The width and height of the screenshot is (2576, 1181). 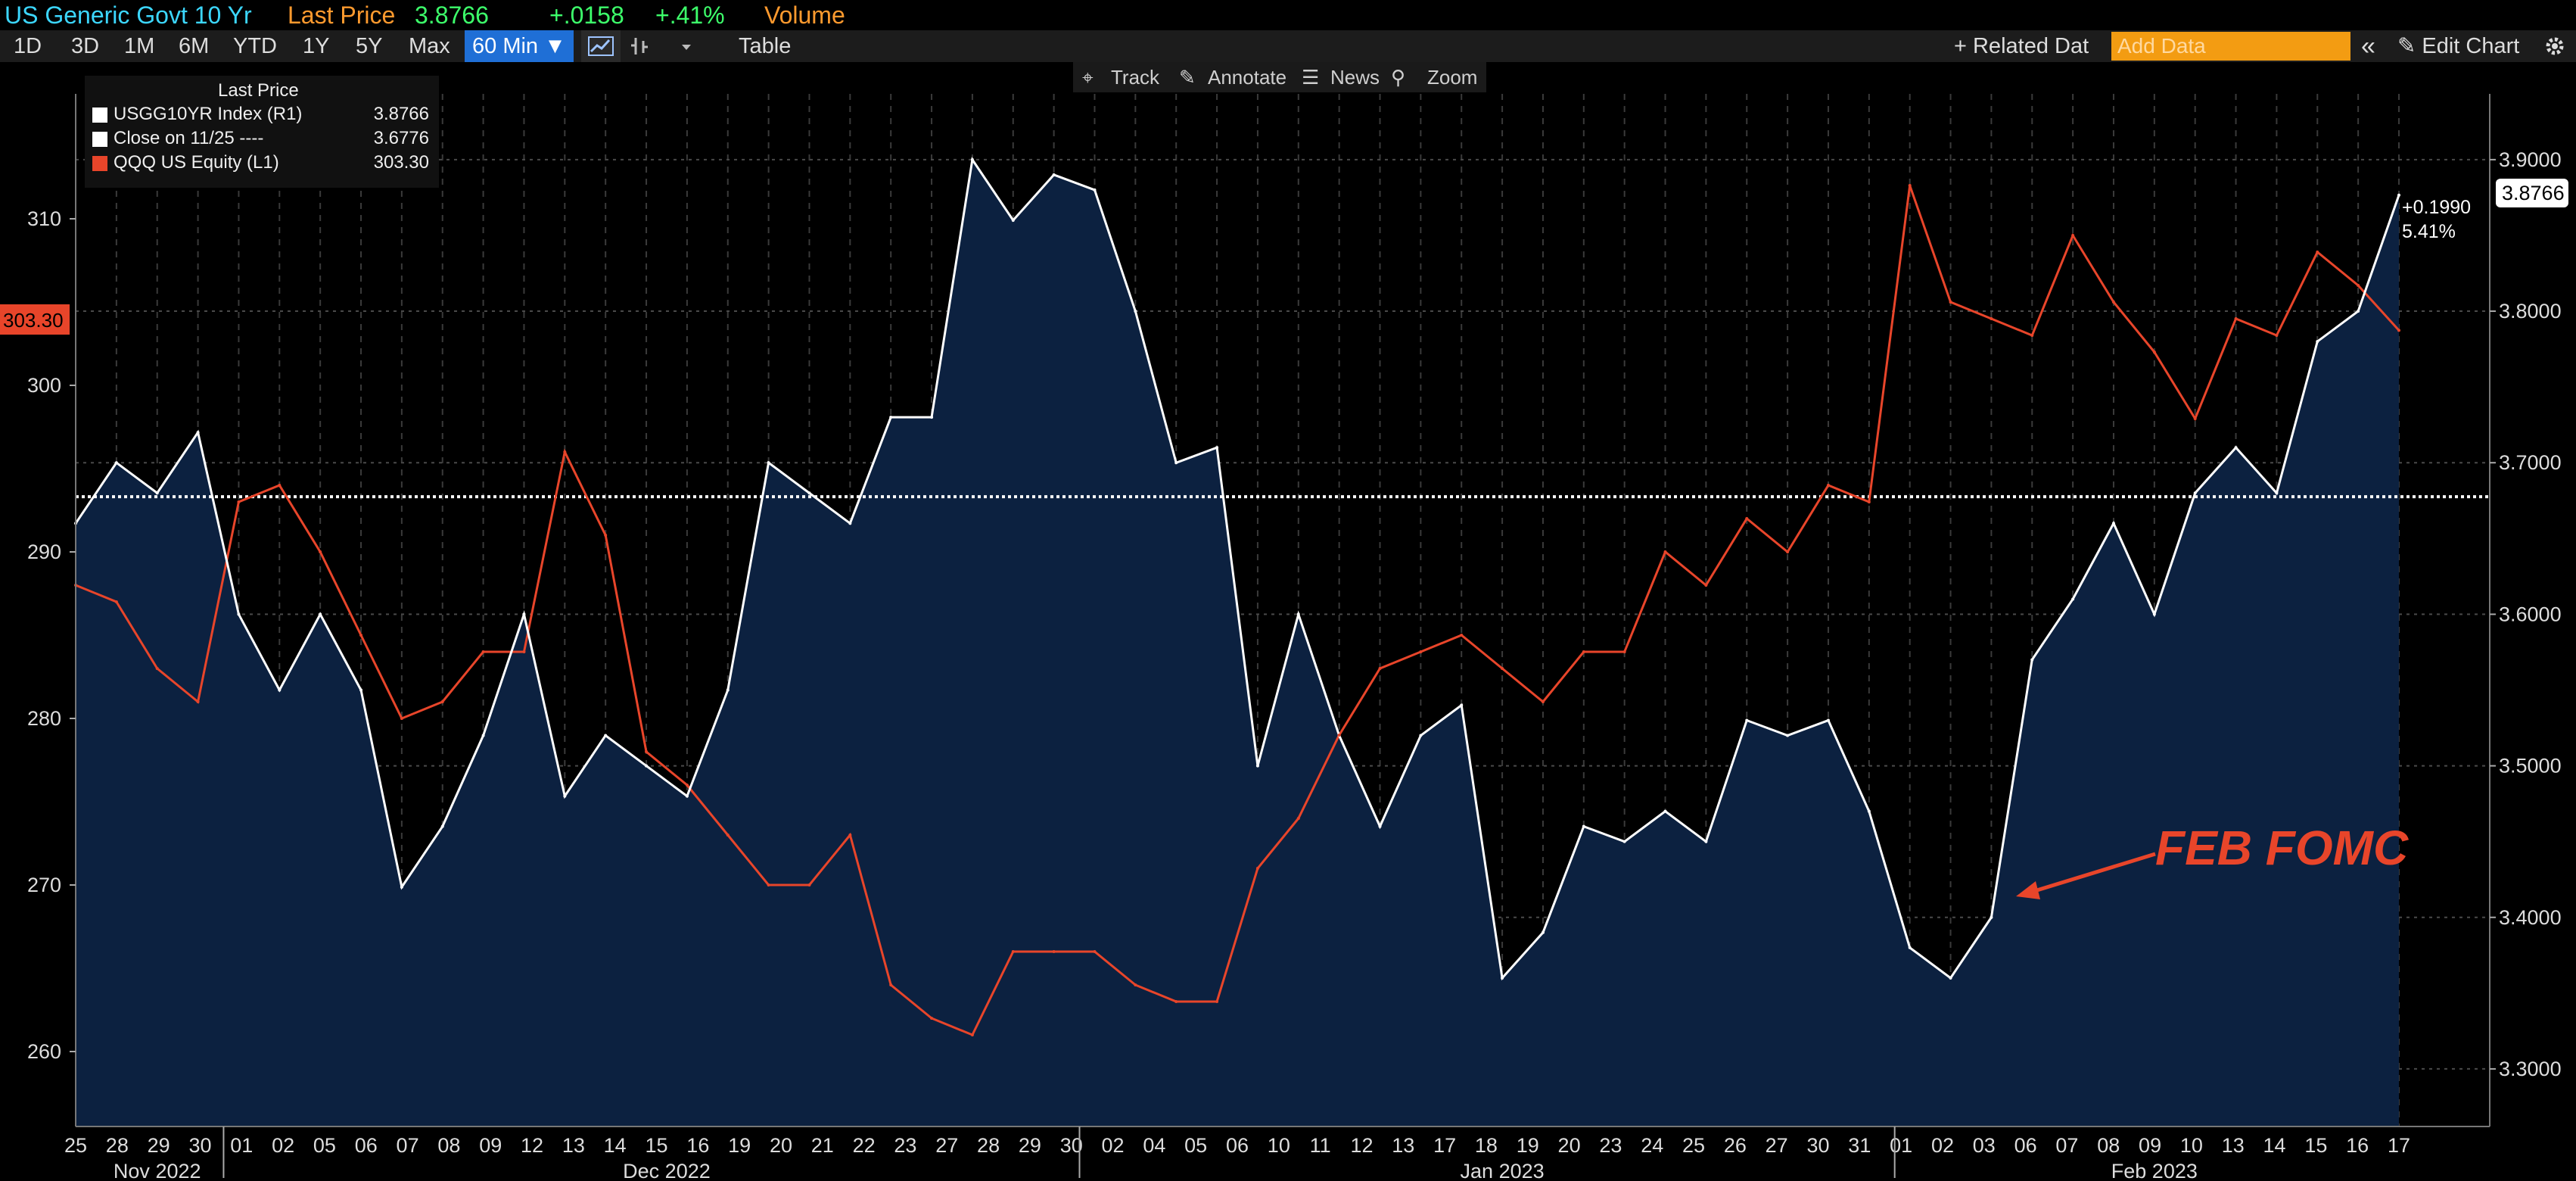 I want to click on news-list-icon: ☰, so click(x=1311, y=77).